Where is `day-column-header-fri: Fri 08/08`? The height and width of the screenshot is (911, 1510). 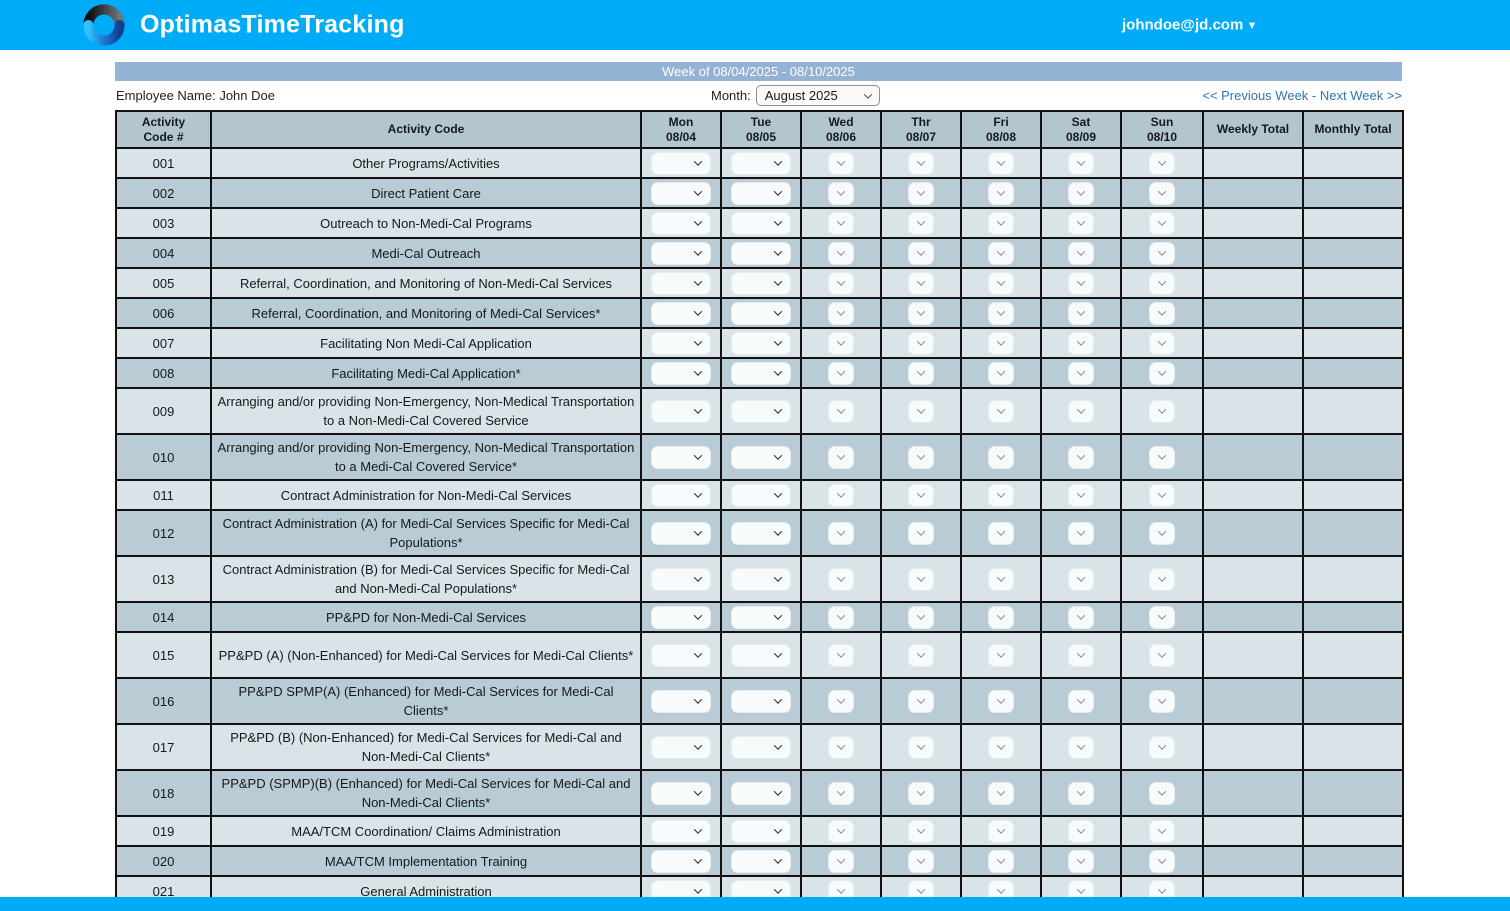 day-column-header-fri: Fri 08/08 is located at coordinates (1001, 129).